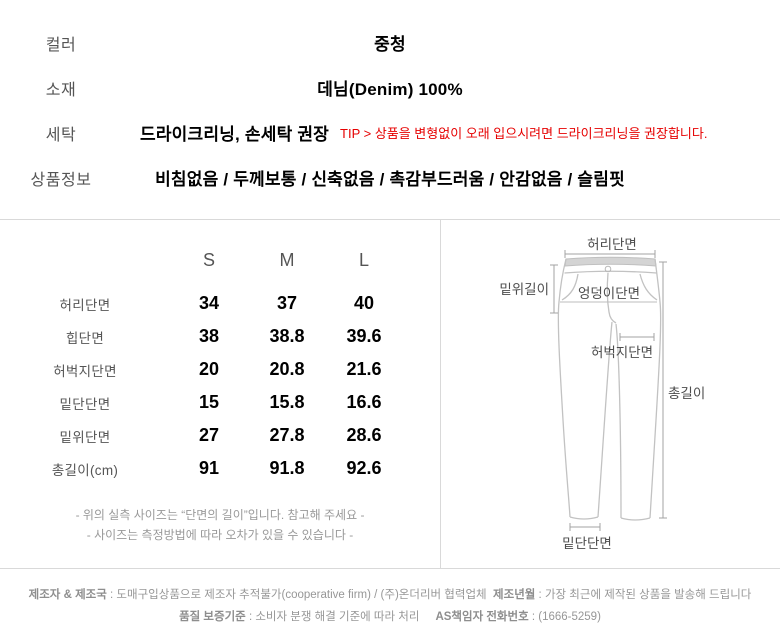 The height and width of the screenshot is (640, 780). I want to click on size-value: 37, so click(287, 303).